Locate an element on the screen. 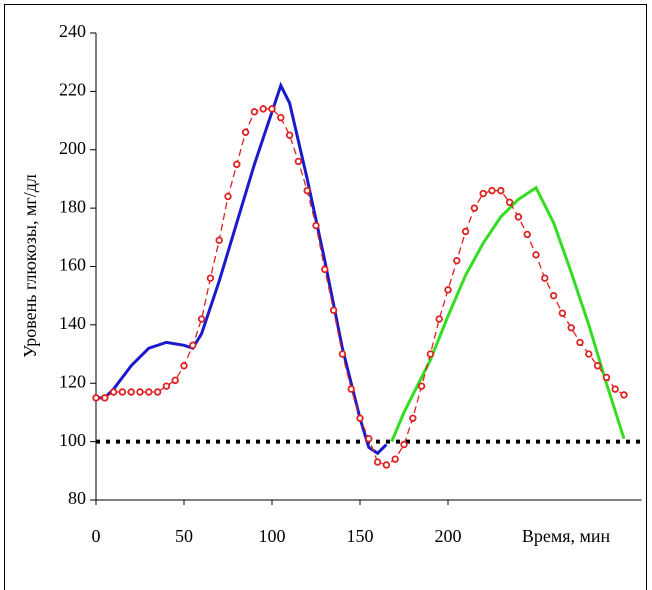 This screenshot has height=590, width=652. y-axis-label: Уровень глюкозы, мг/дл is located at coordinates (30, 266).